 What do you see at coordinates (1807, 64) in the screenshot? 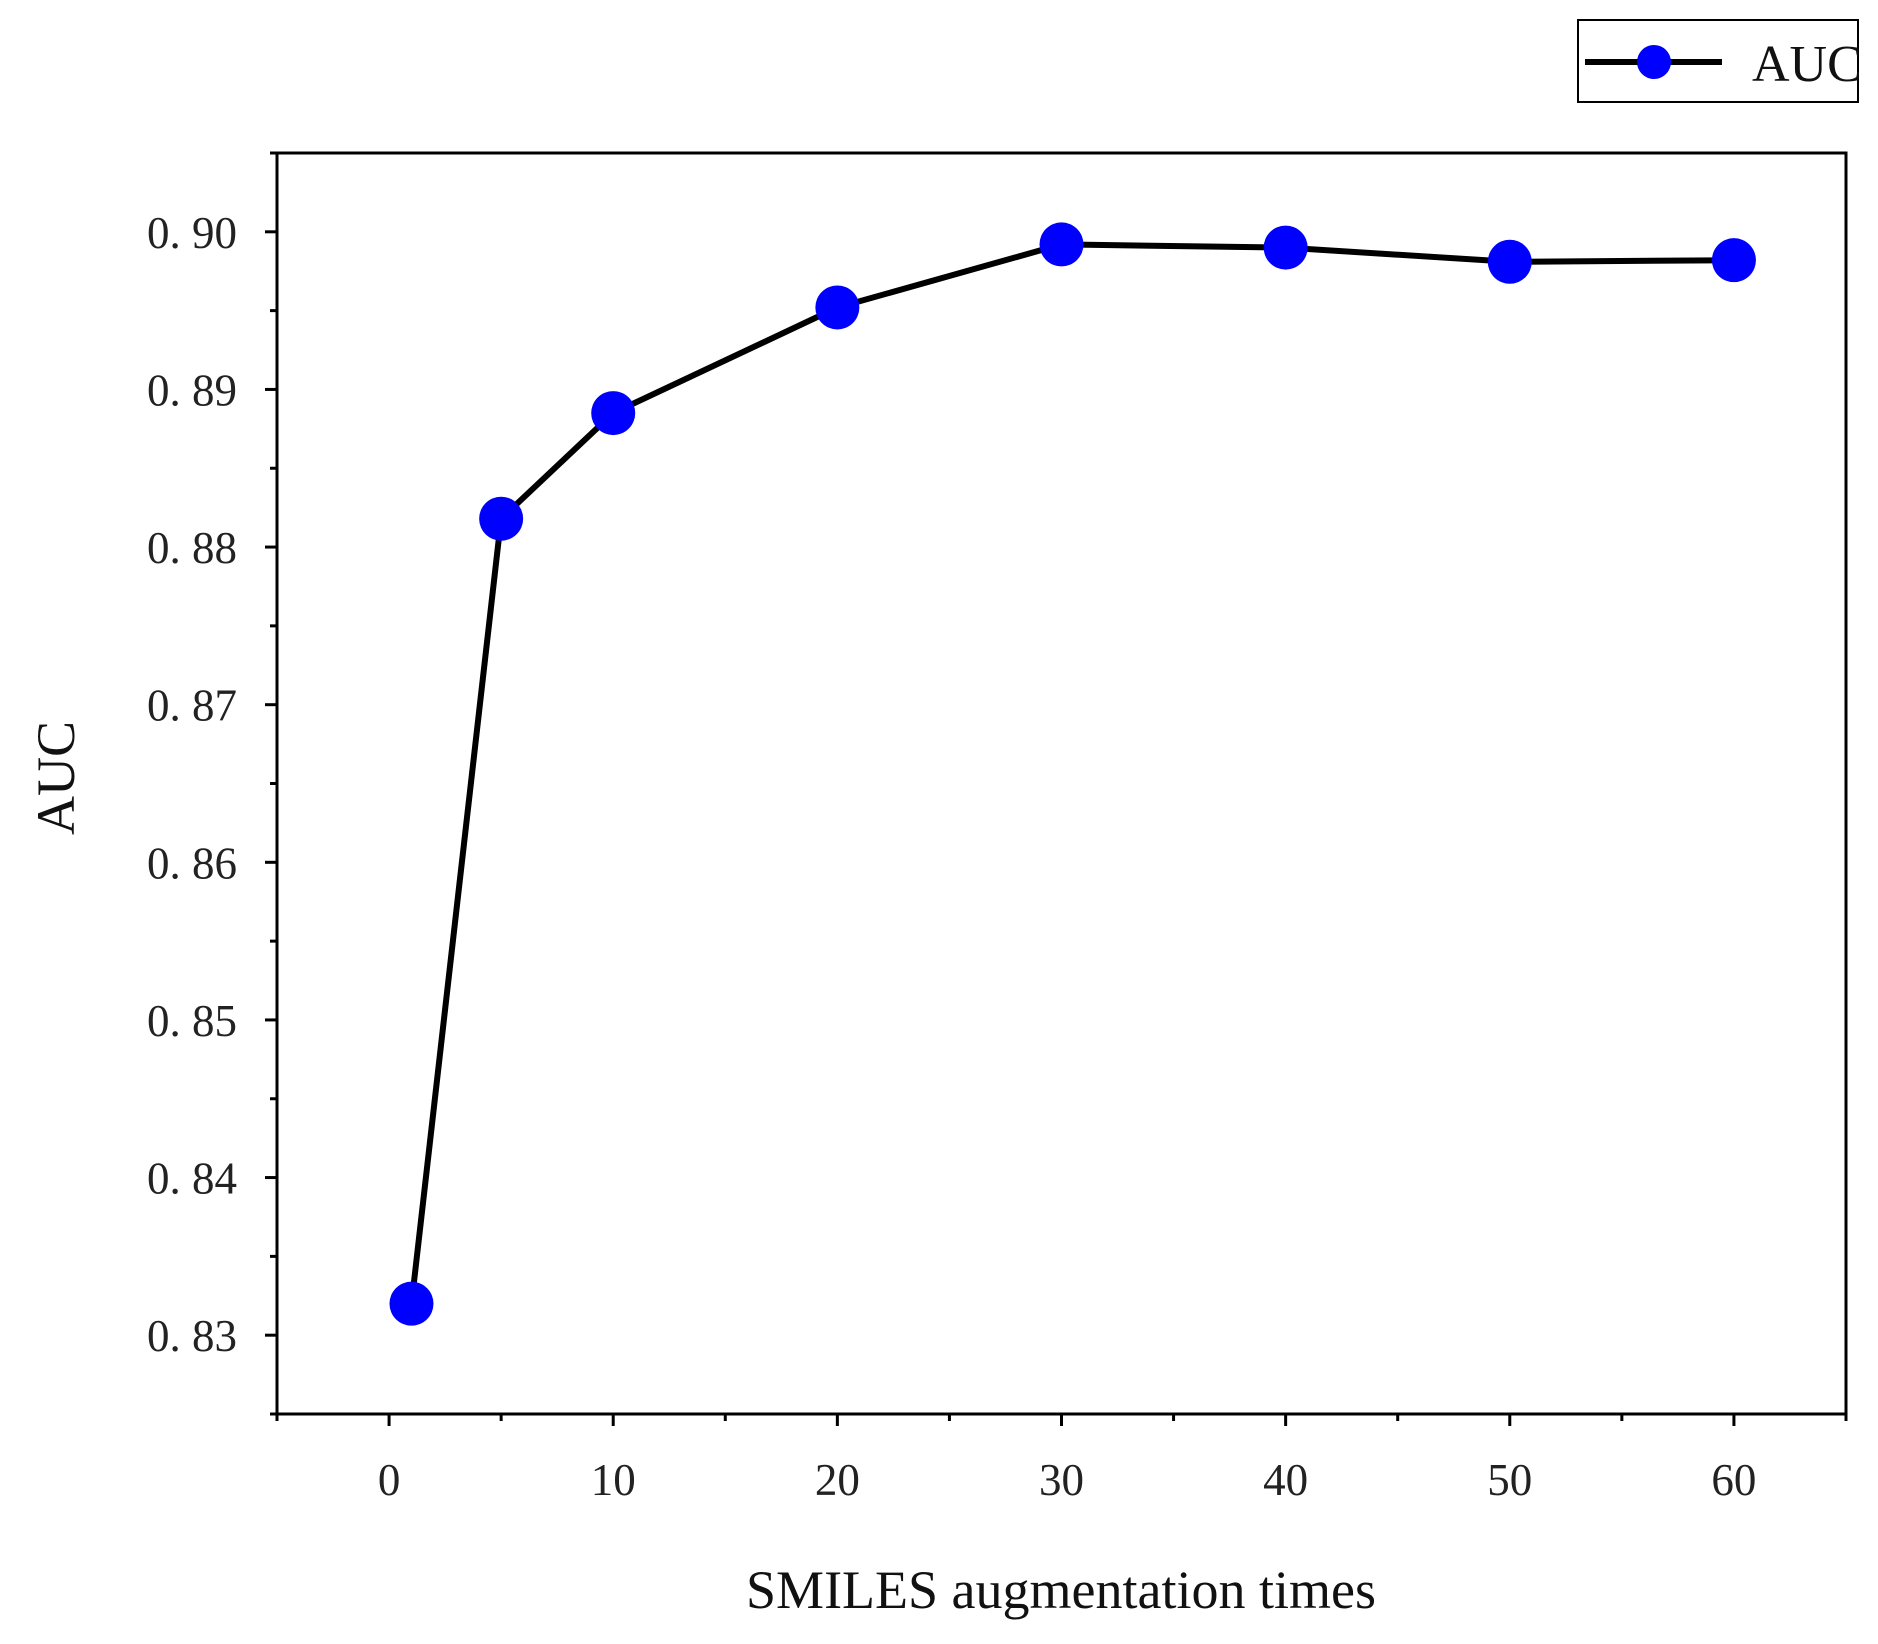
I see `legend-label: AUC` at bounding box center [1807, 64].